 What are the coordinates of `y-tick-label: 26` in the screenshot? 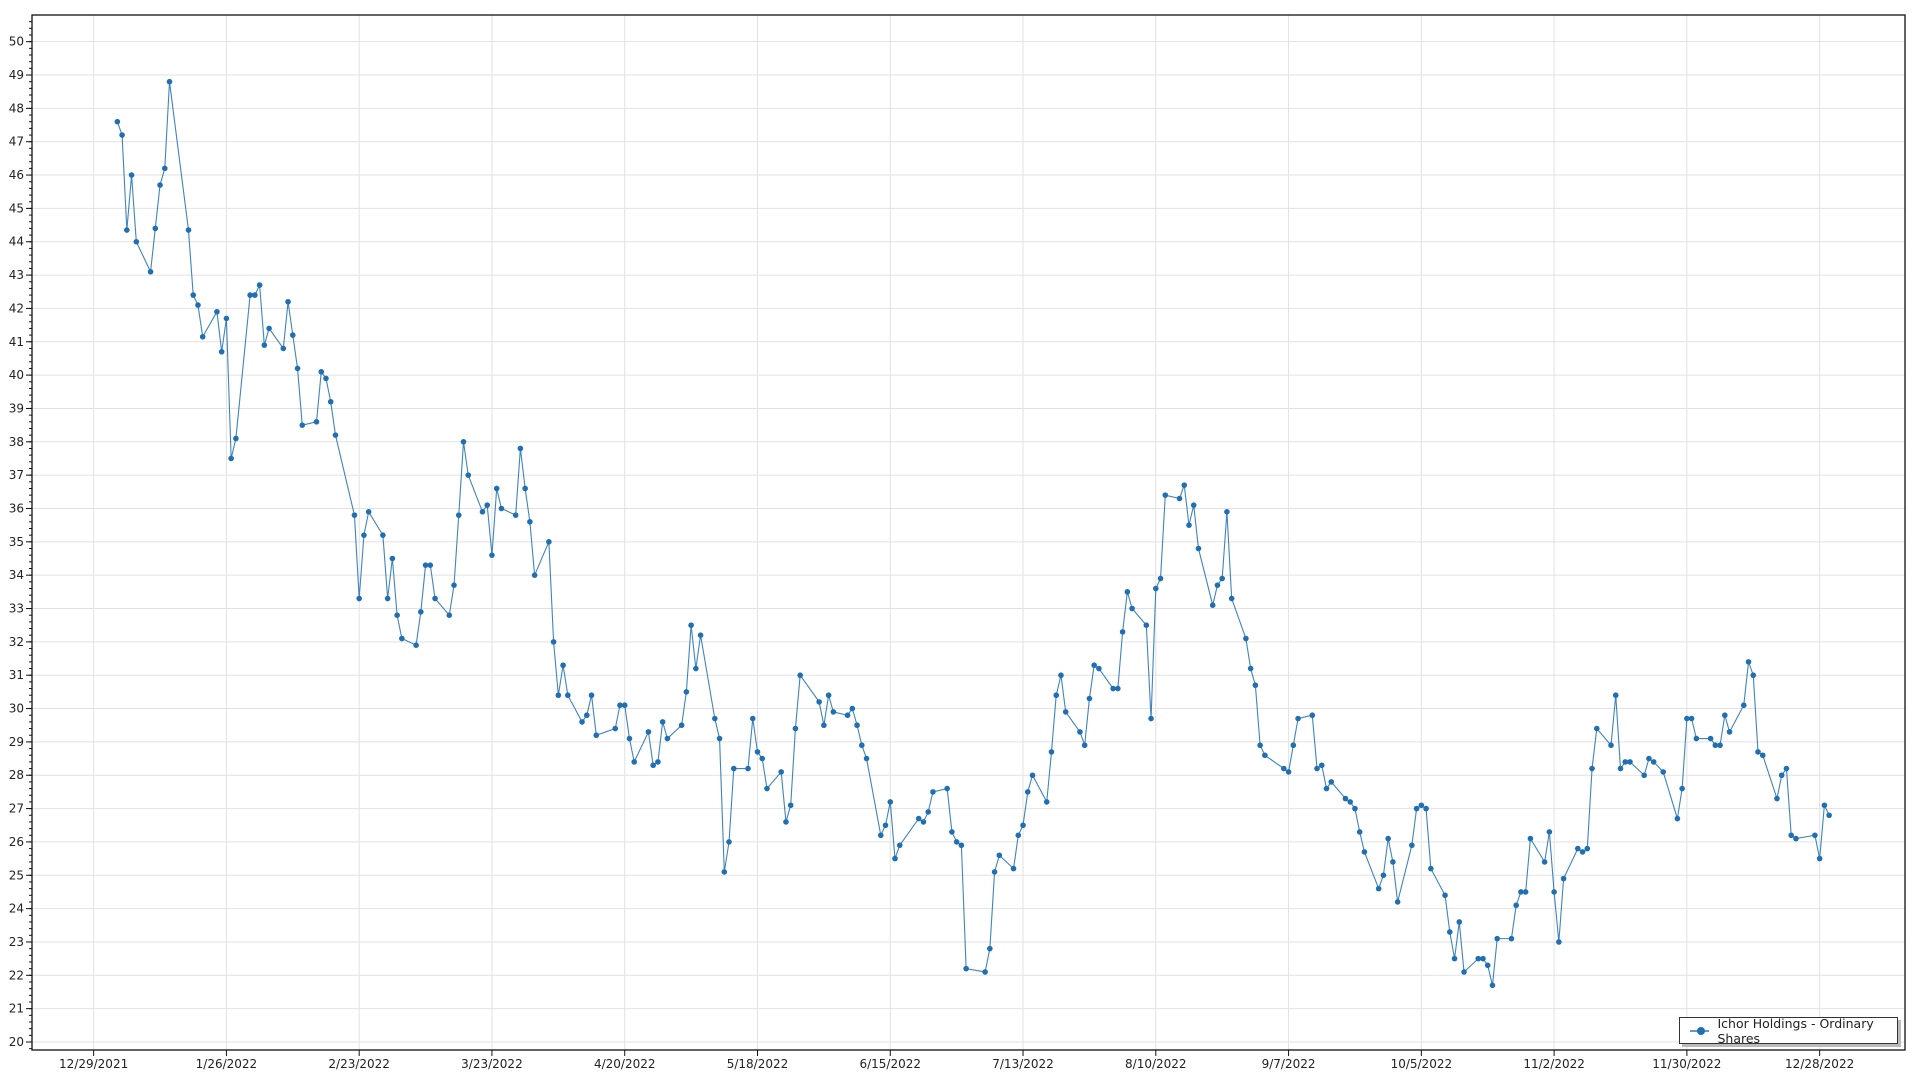 It's located at (16, 842).